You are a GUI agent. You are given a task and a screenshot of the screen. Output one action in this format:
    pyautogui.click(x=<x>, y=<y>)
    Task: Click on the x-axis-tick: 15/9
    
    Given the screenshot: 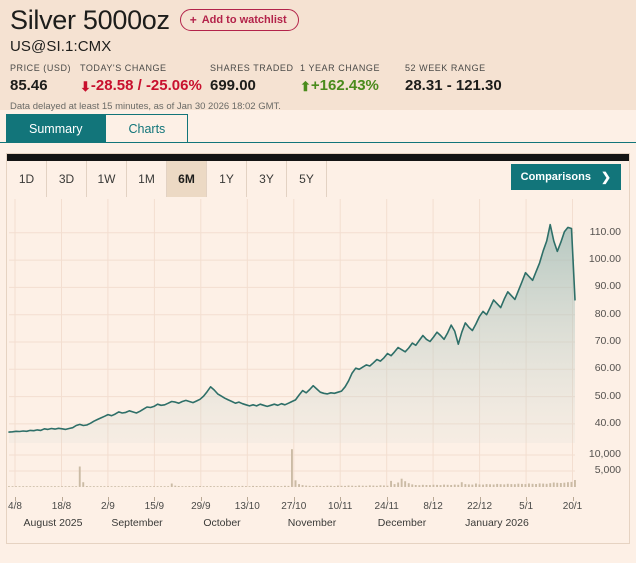 What is the action you would take?
    pyautogui.click(x=154, y=506)
    